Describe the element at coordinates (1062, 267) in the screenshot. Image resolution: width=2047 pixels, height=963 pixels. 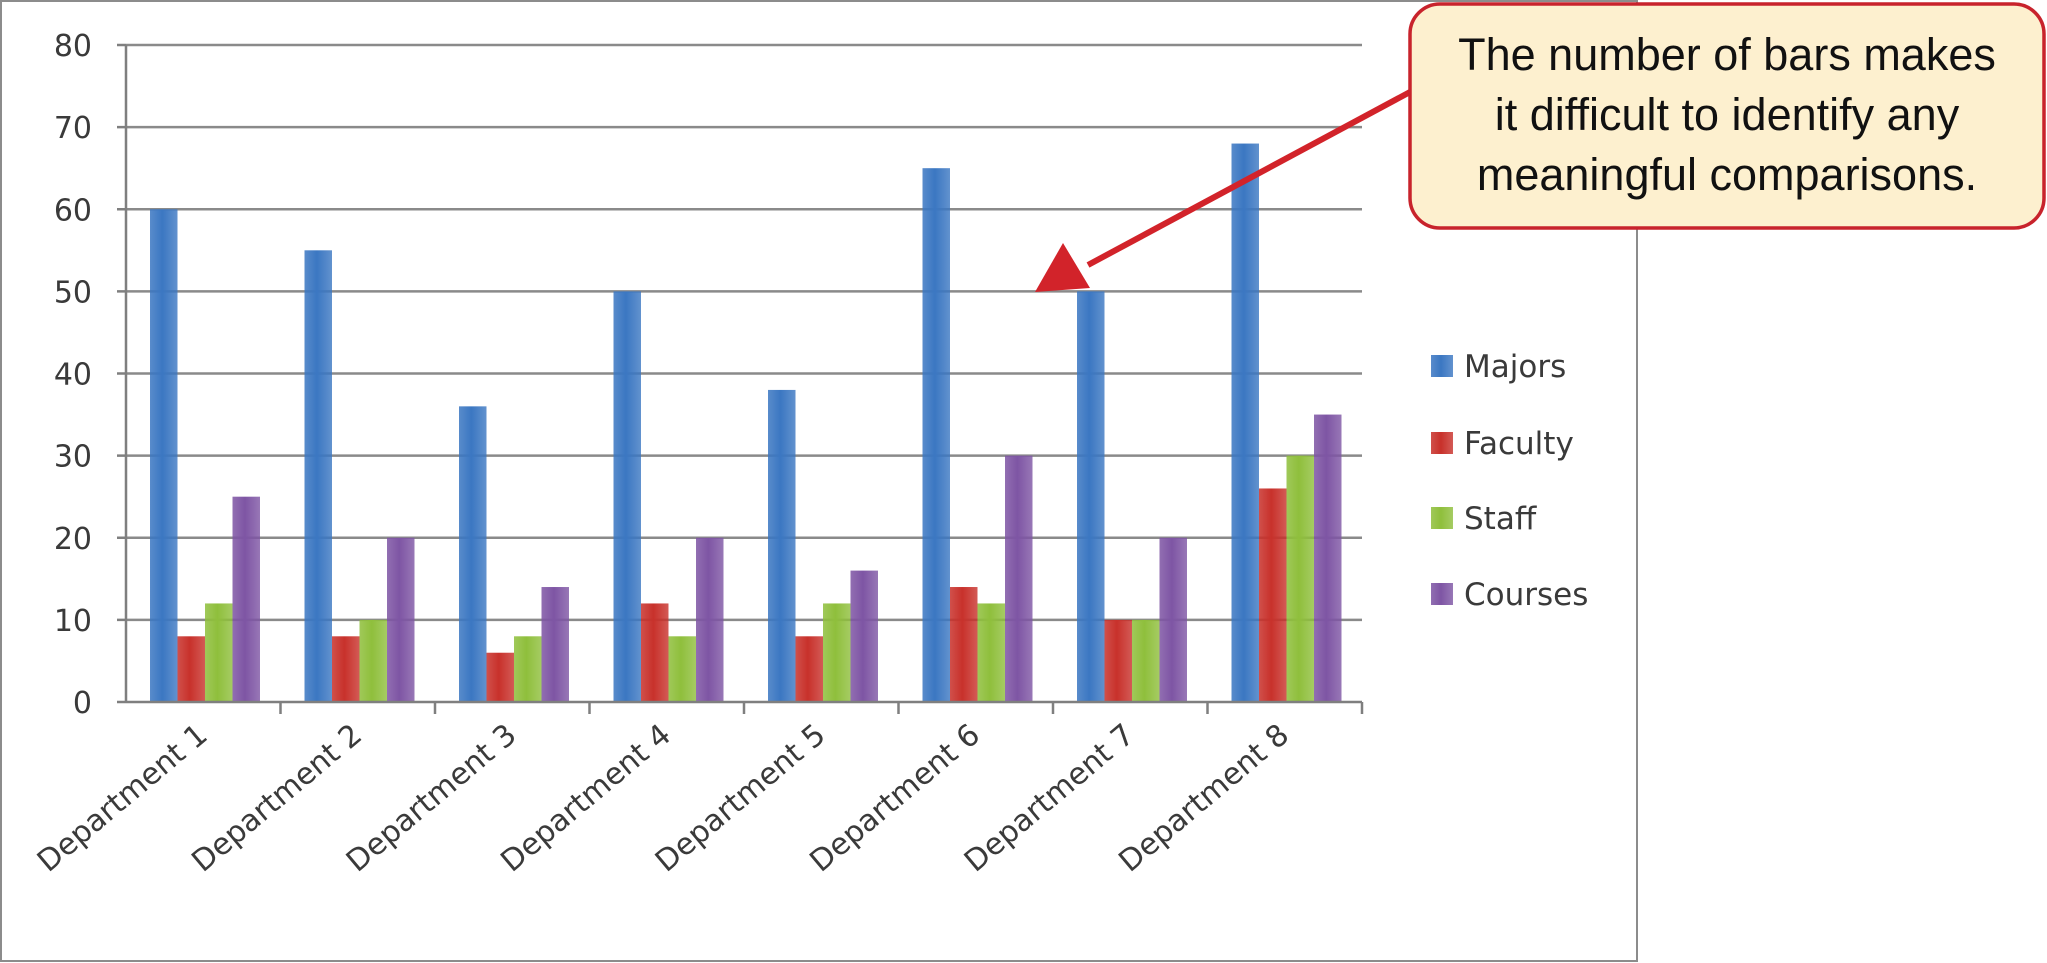
I see `callout-arrow-head` at that location.